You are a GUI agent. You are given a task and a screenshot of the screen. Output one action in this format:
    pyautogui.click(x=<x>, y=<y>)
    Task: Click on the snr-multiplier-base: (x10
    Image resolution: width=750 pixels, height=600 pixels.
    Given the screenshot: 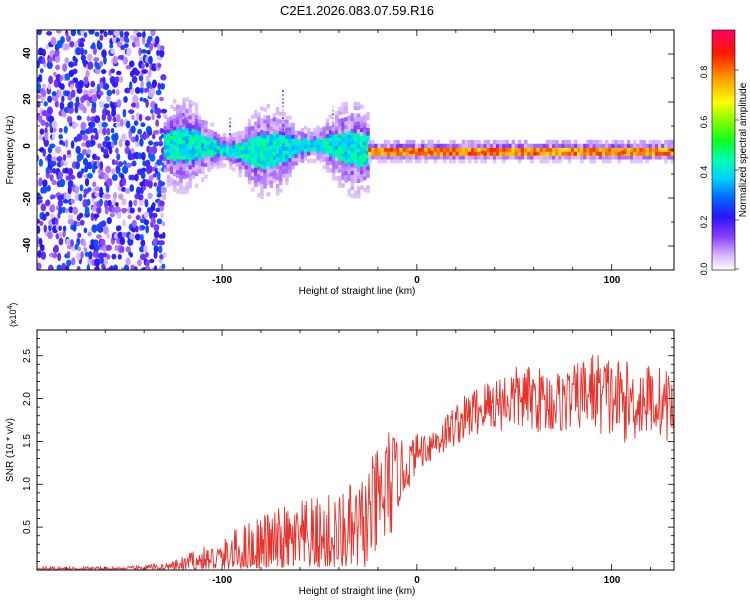 What is the action you would take?
    pyautogui.click(x=13, y=318)
    